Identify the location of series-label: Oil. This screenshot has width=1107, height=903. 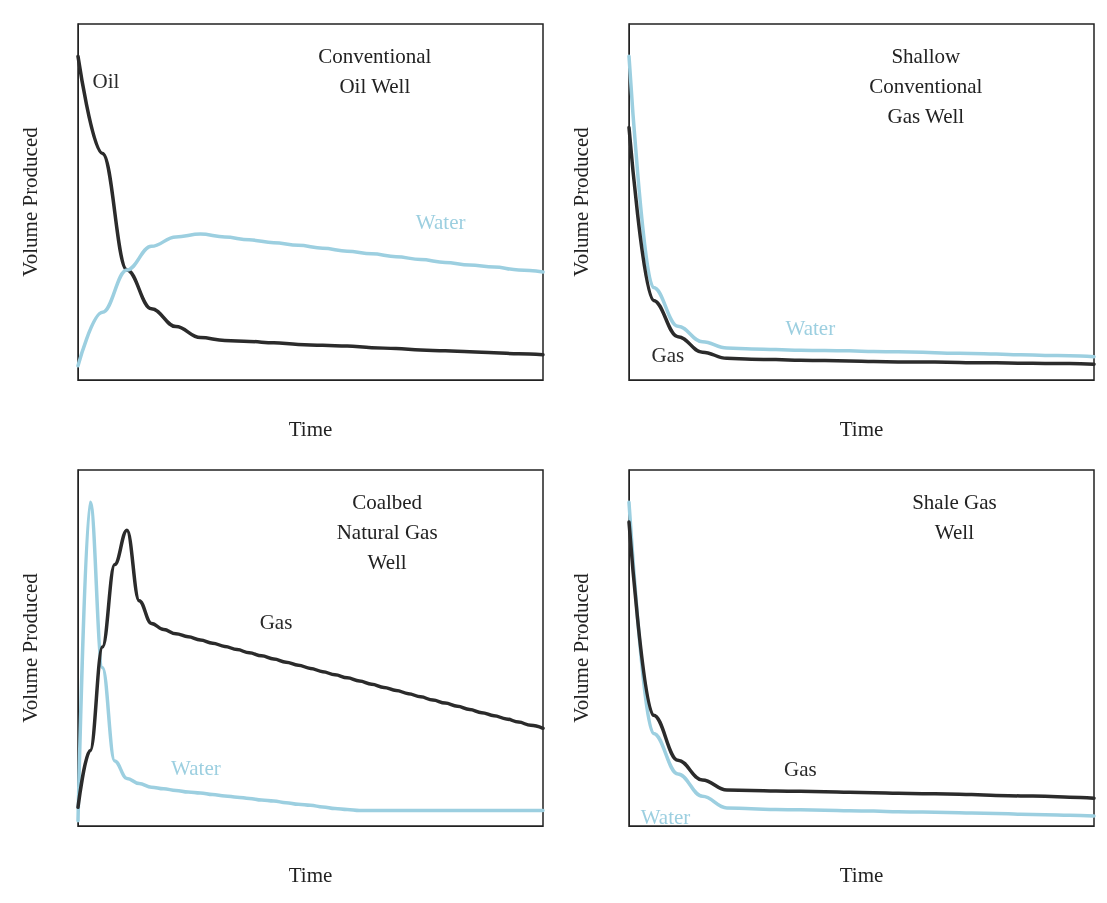
(106, 81).